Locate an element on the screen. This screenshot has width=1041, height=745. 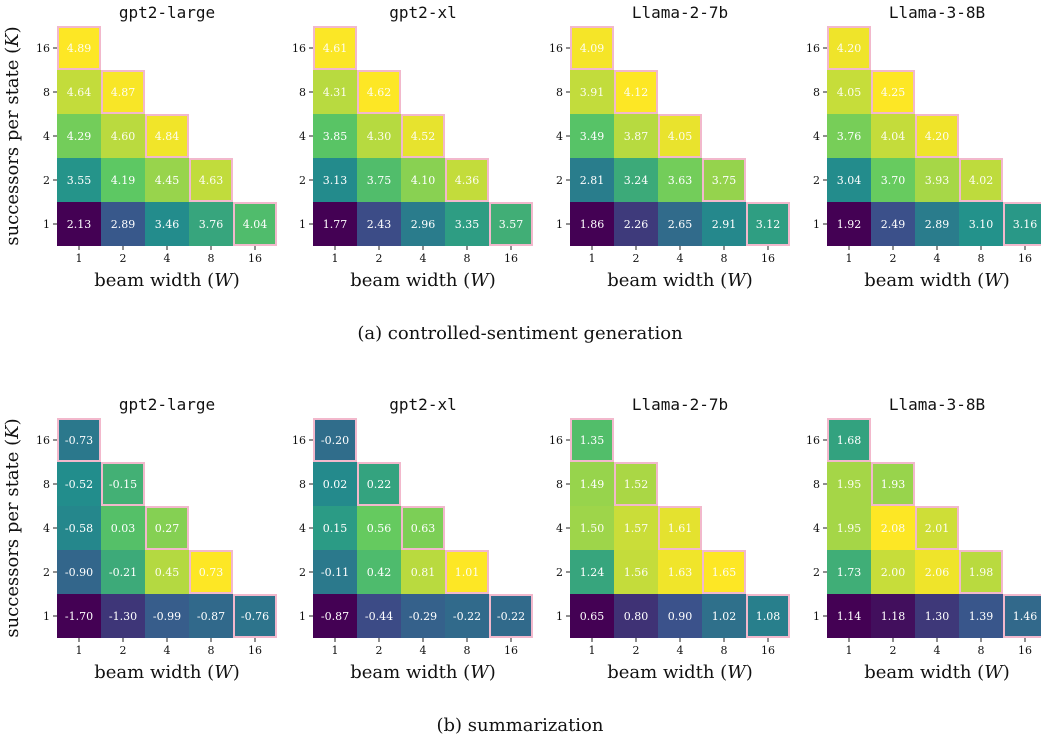
cell-value-label: 1.35 is located at coordinates (592, 440).